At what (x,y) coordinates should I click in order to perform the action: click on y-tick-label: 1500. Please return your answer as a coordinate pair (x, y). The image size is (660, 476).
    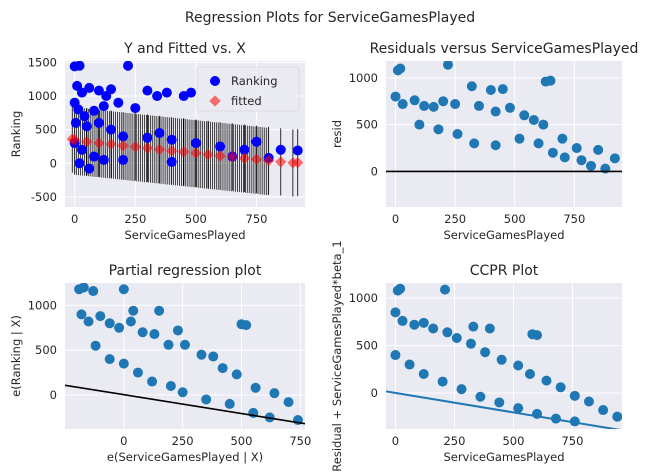
    Looking at the image, I should click on (42, 62).